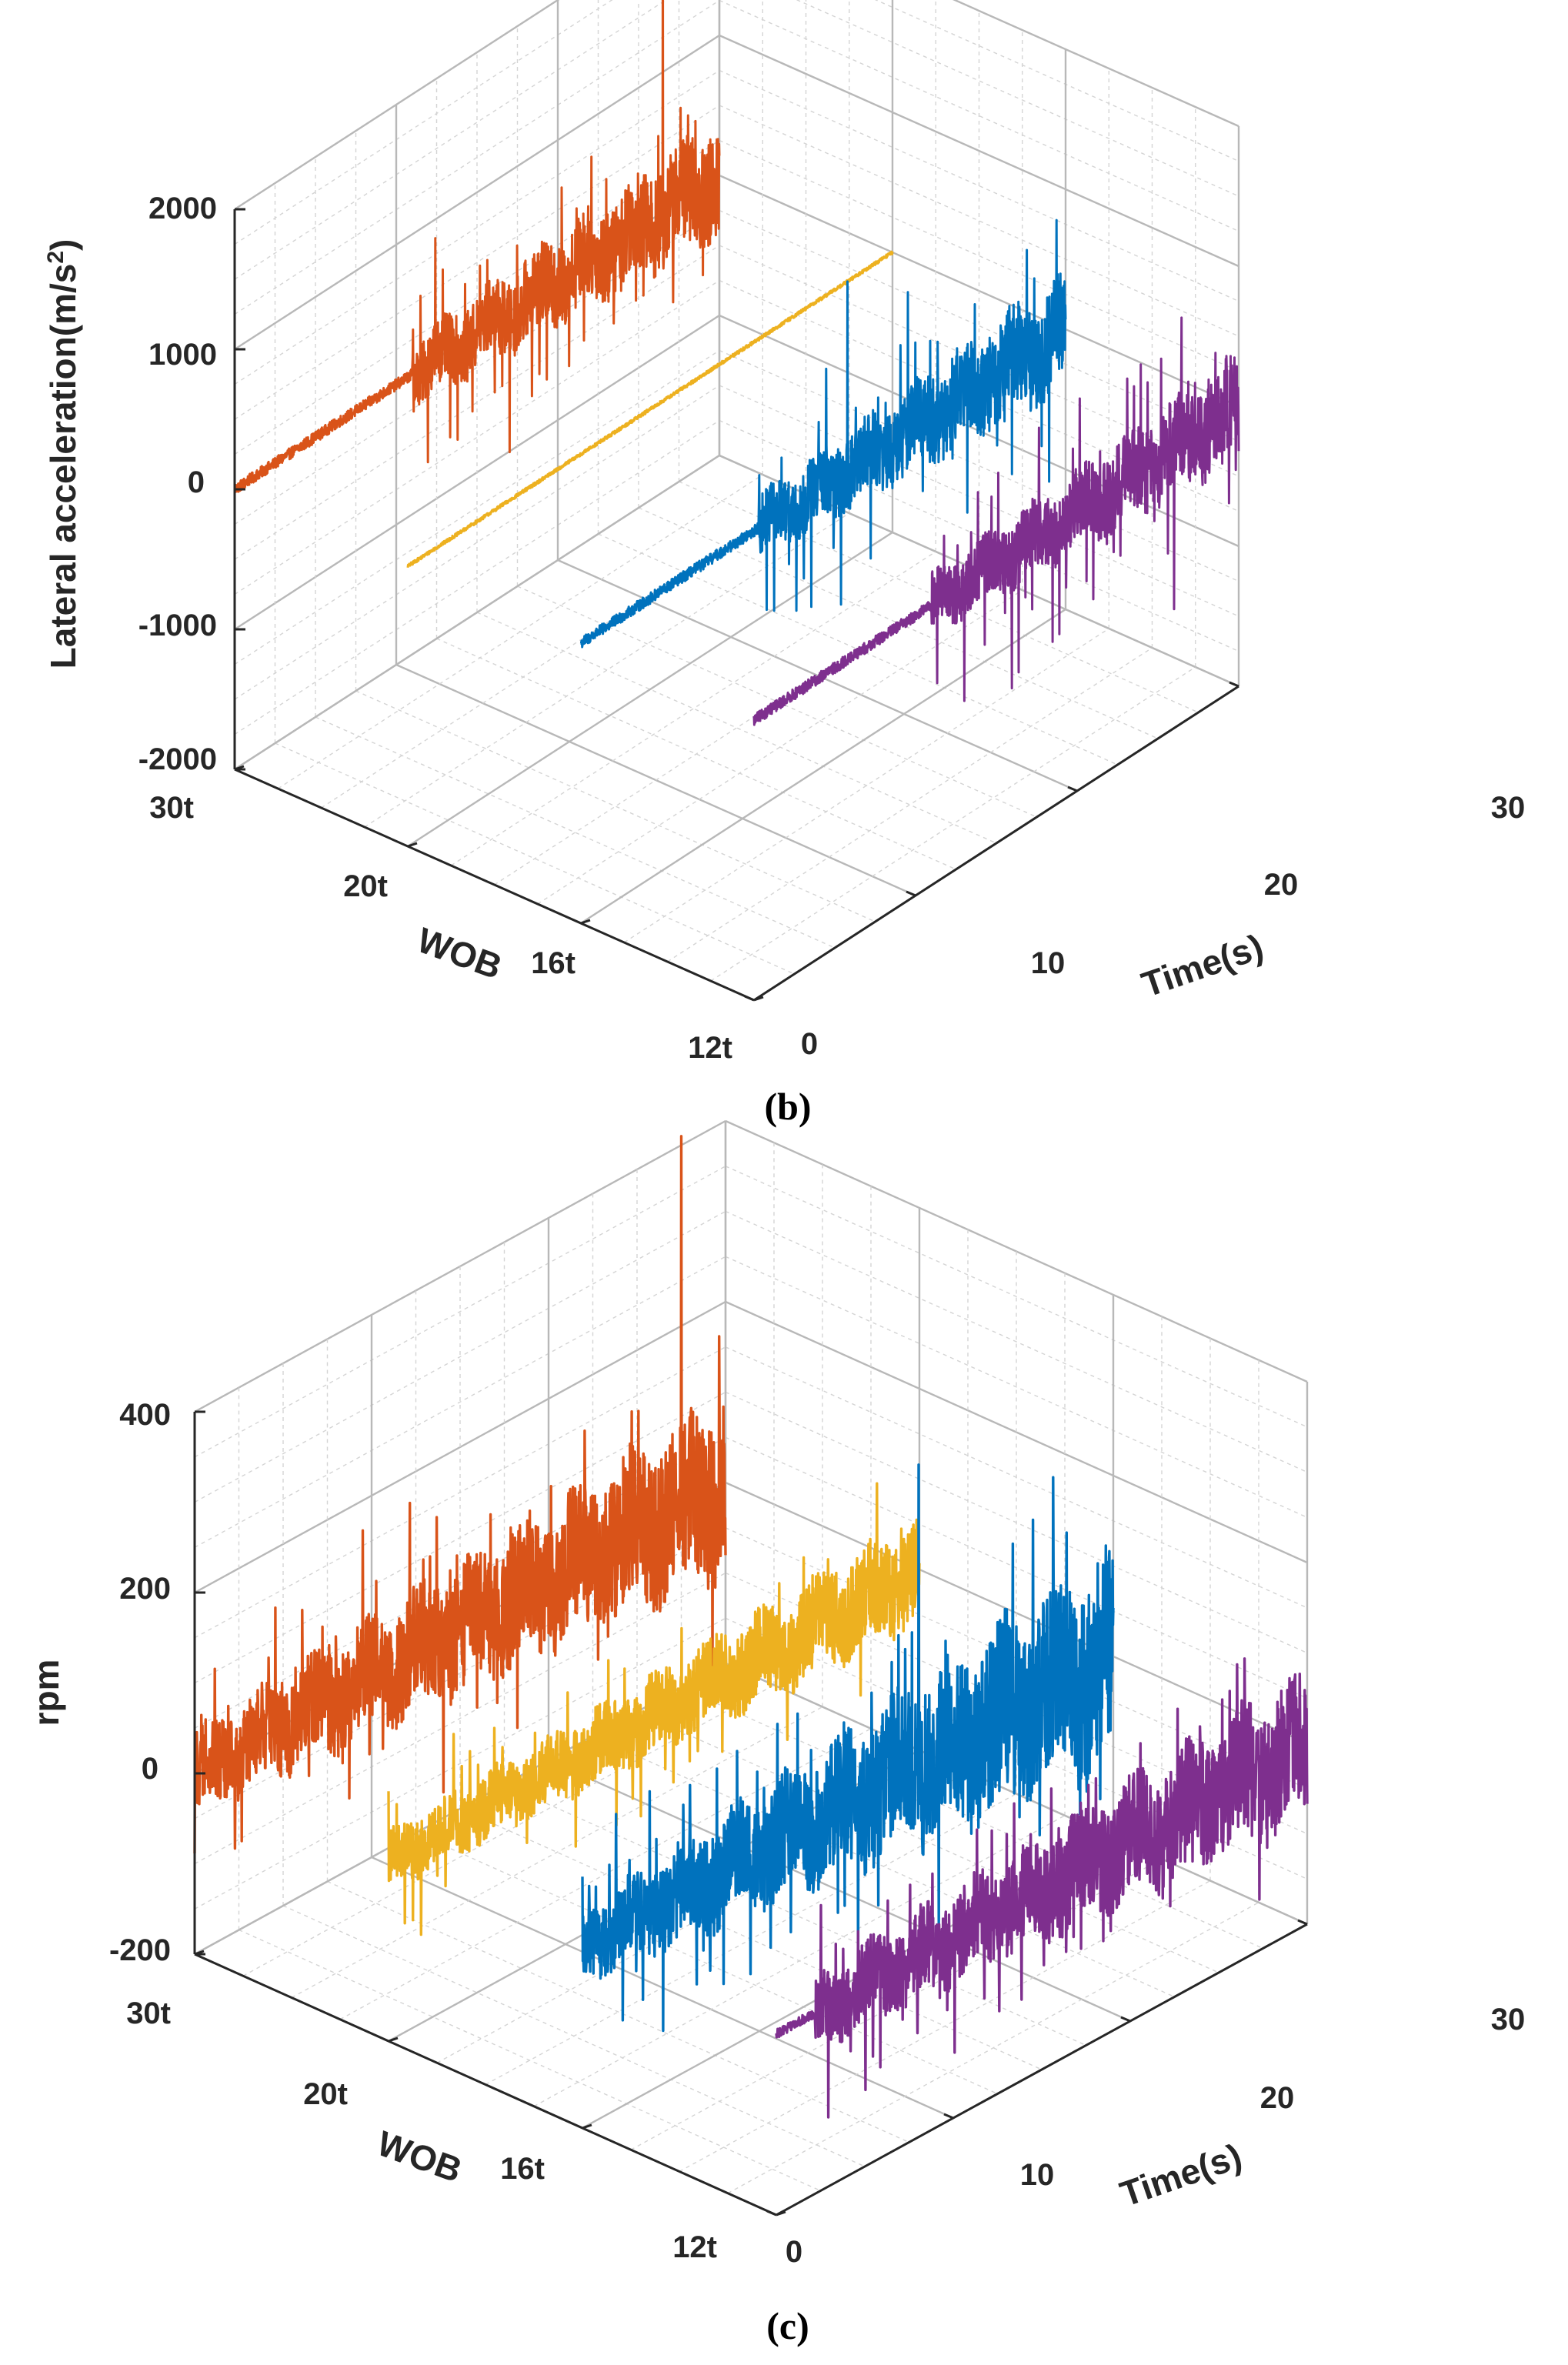 This screenshot has height=2365, width=1568. I want to click on z-tick-label: 200, so click(145, 1589).